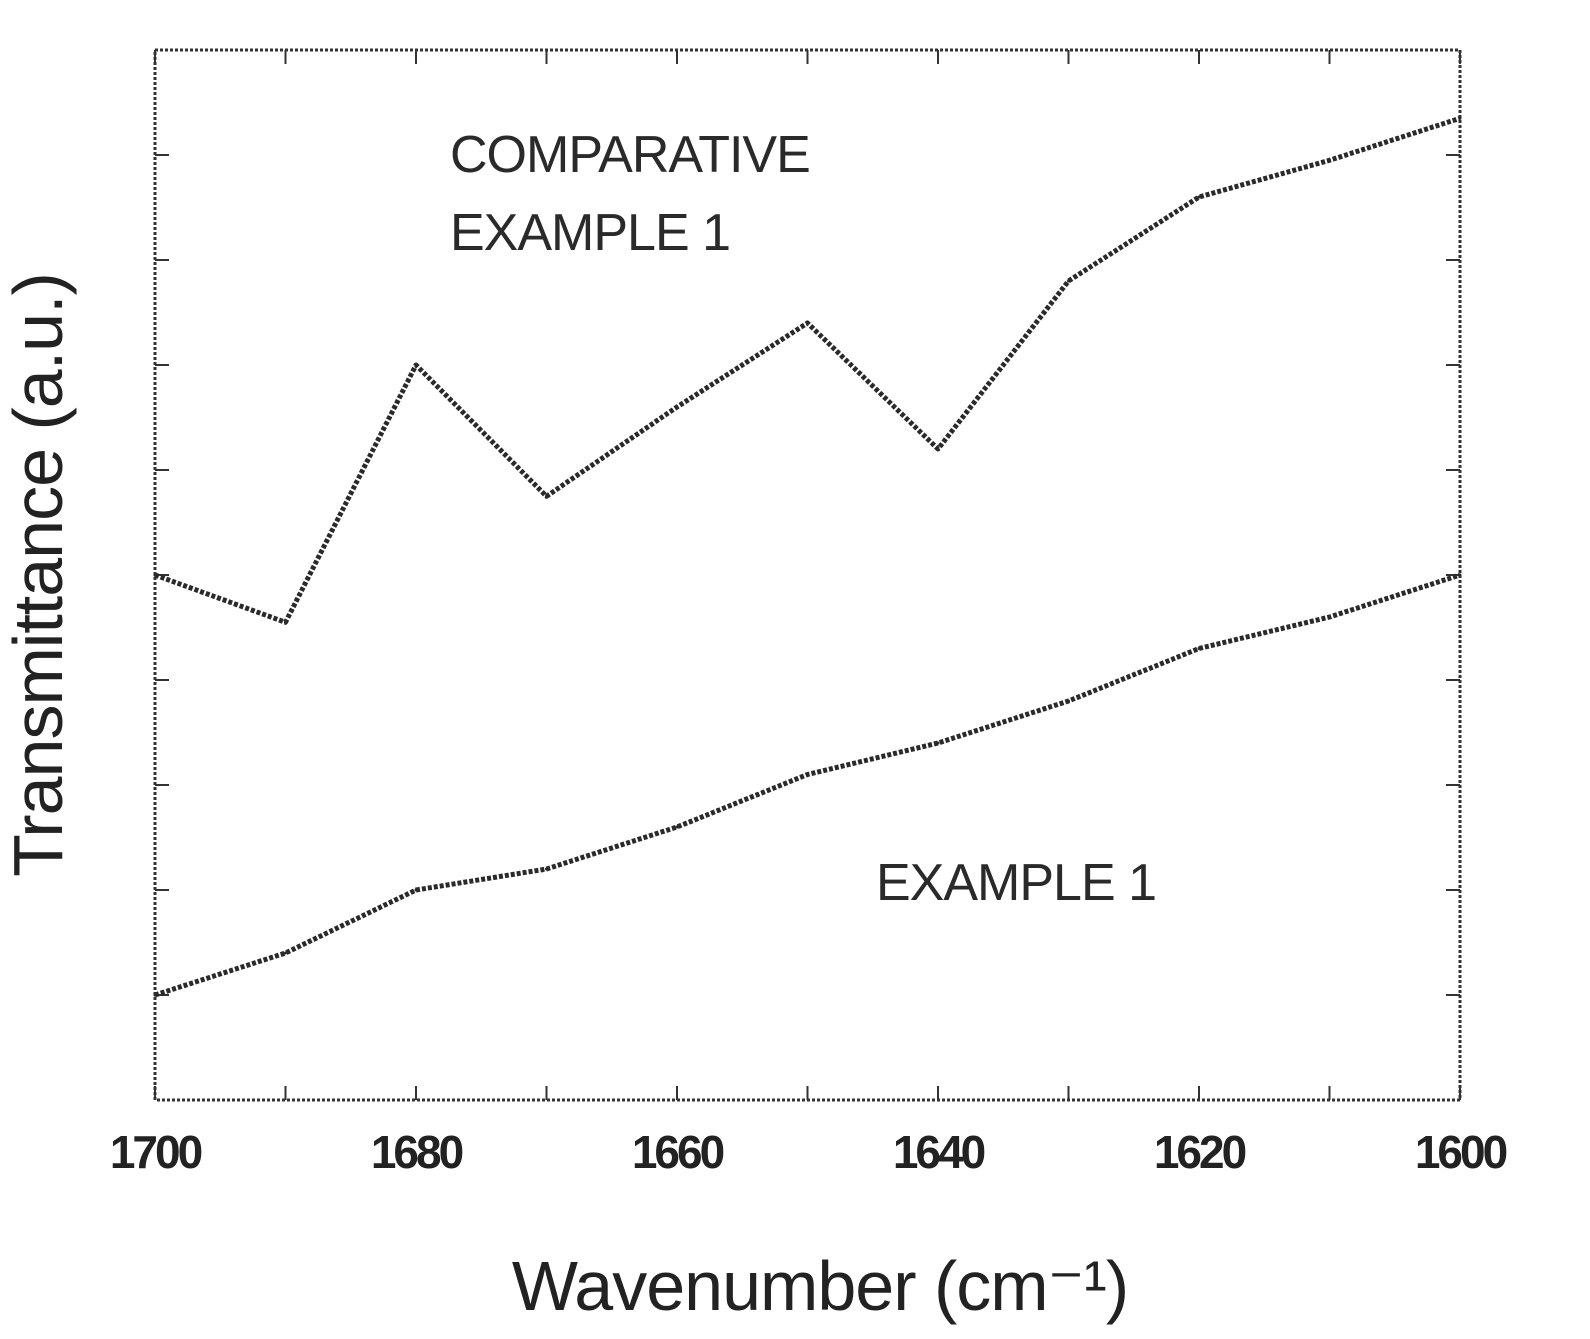  I want to click on x-tick-label: 1680, so click(417, 1152).